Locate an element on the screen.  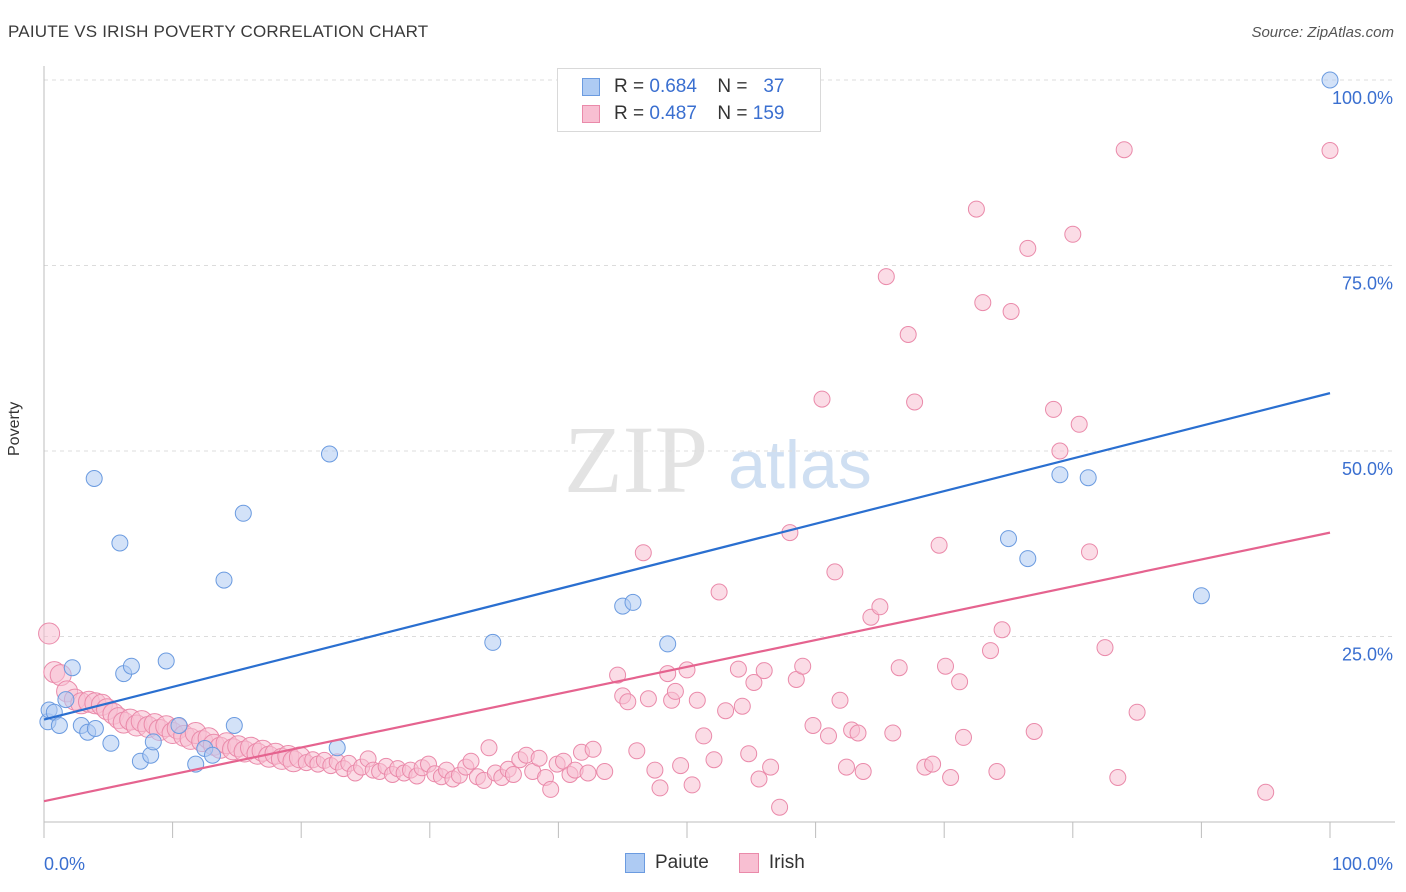
irish-legend-swatch is located at coordinates (748, 863).